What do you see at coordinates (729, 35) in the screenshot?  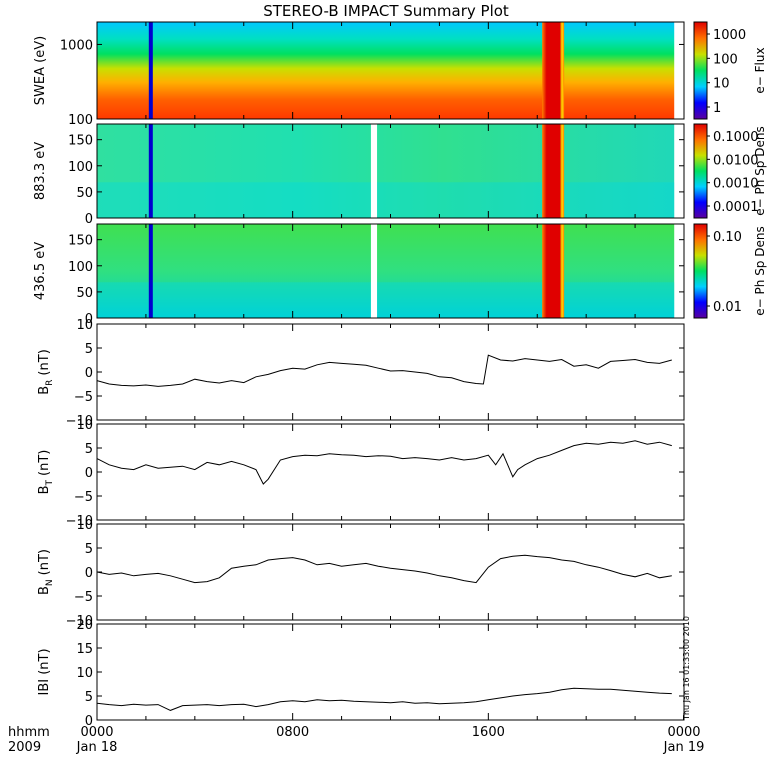 I see `colorbar-tick-label: 1000` at bounding box center [729, 35].